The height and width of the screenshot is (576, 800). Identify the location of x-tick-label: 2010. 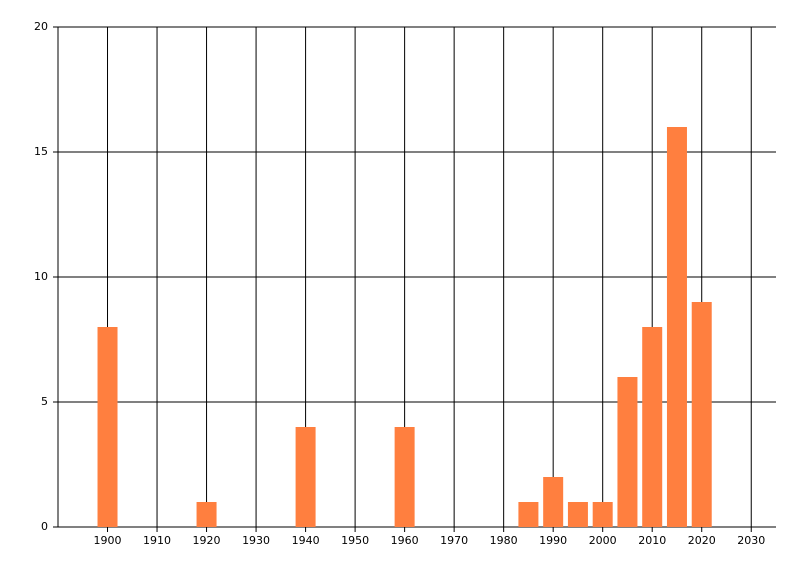
(652, 540).